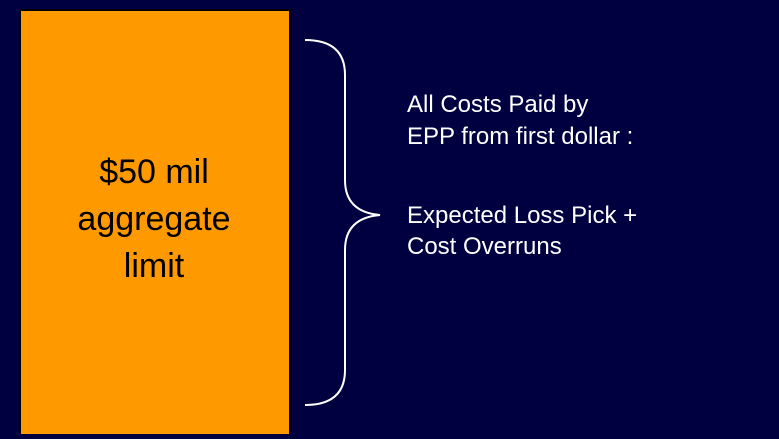 The width and height of the screenshot is (779, 439). Describe the element at coordinates (520, 136) in the screenshot. I see `description-text: EPP from first dollar :` at that location.